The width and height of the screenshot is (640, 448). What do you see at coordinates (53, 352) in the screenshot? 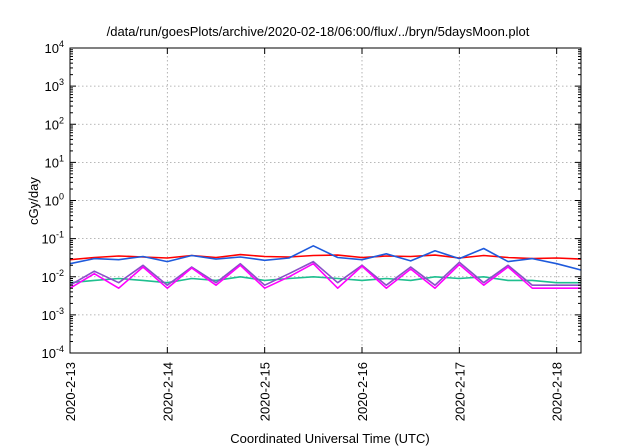
I see `y-tick-label: 10⁻⁴` at bounding box center [53, 352].